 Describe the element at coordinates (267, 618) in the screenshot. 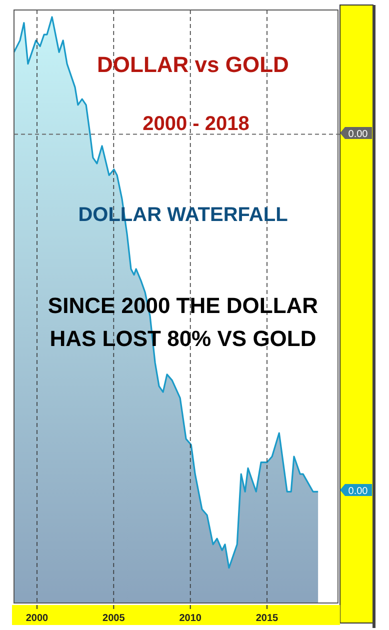

I see `x-tick-label: 2015` at that location.